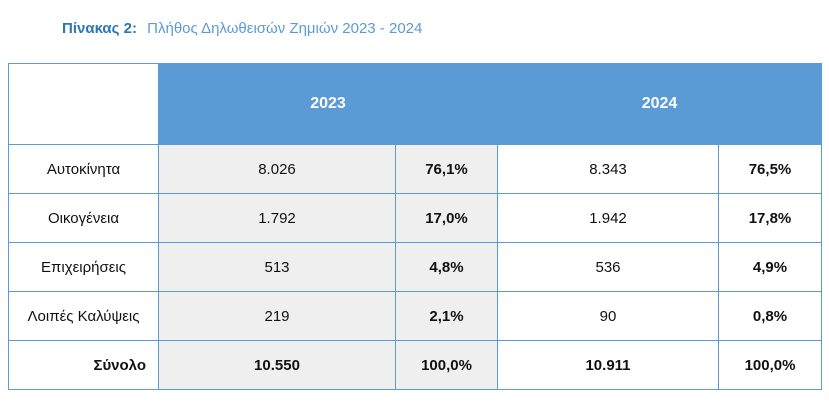  I want to click on header-2024: 2024, so click(659, 104).